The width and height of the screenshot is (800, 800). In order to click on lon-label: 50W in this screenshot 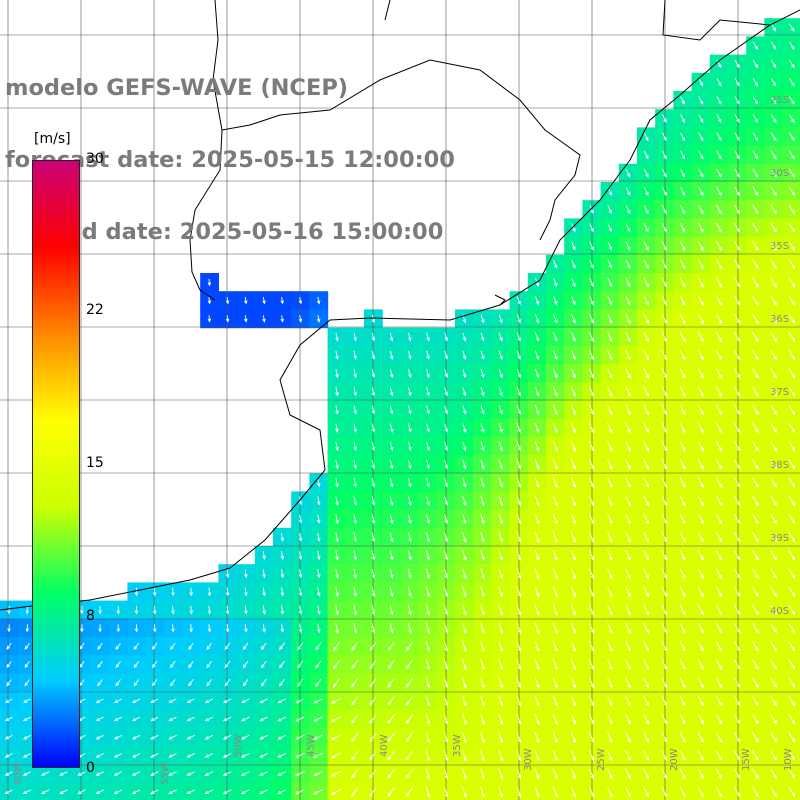, I will do `click(238, 745)`.